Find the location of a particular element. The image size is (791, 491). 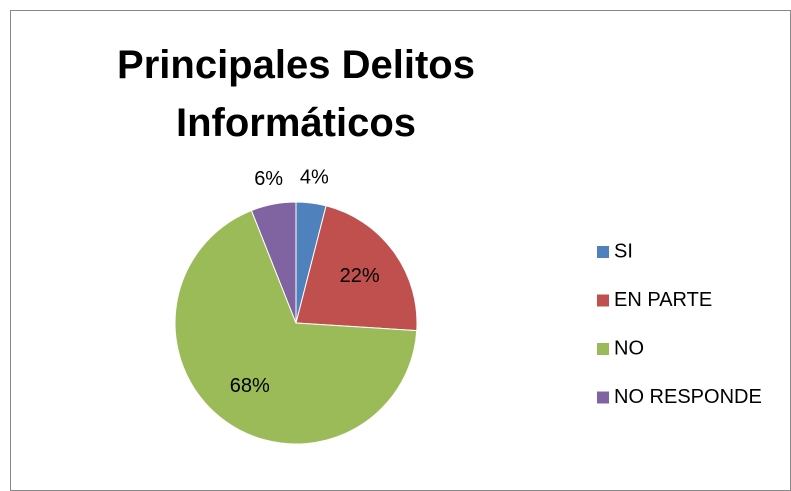

data-label: 6% is located at coordinates (268, 179).